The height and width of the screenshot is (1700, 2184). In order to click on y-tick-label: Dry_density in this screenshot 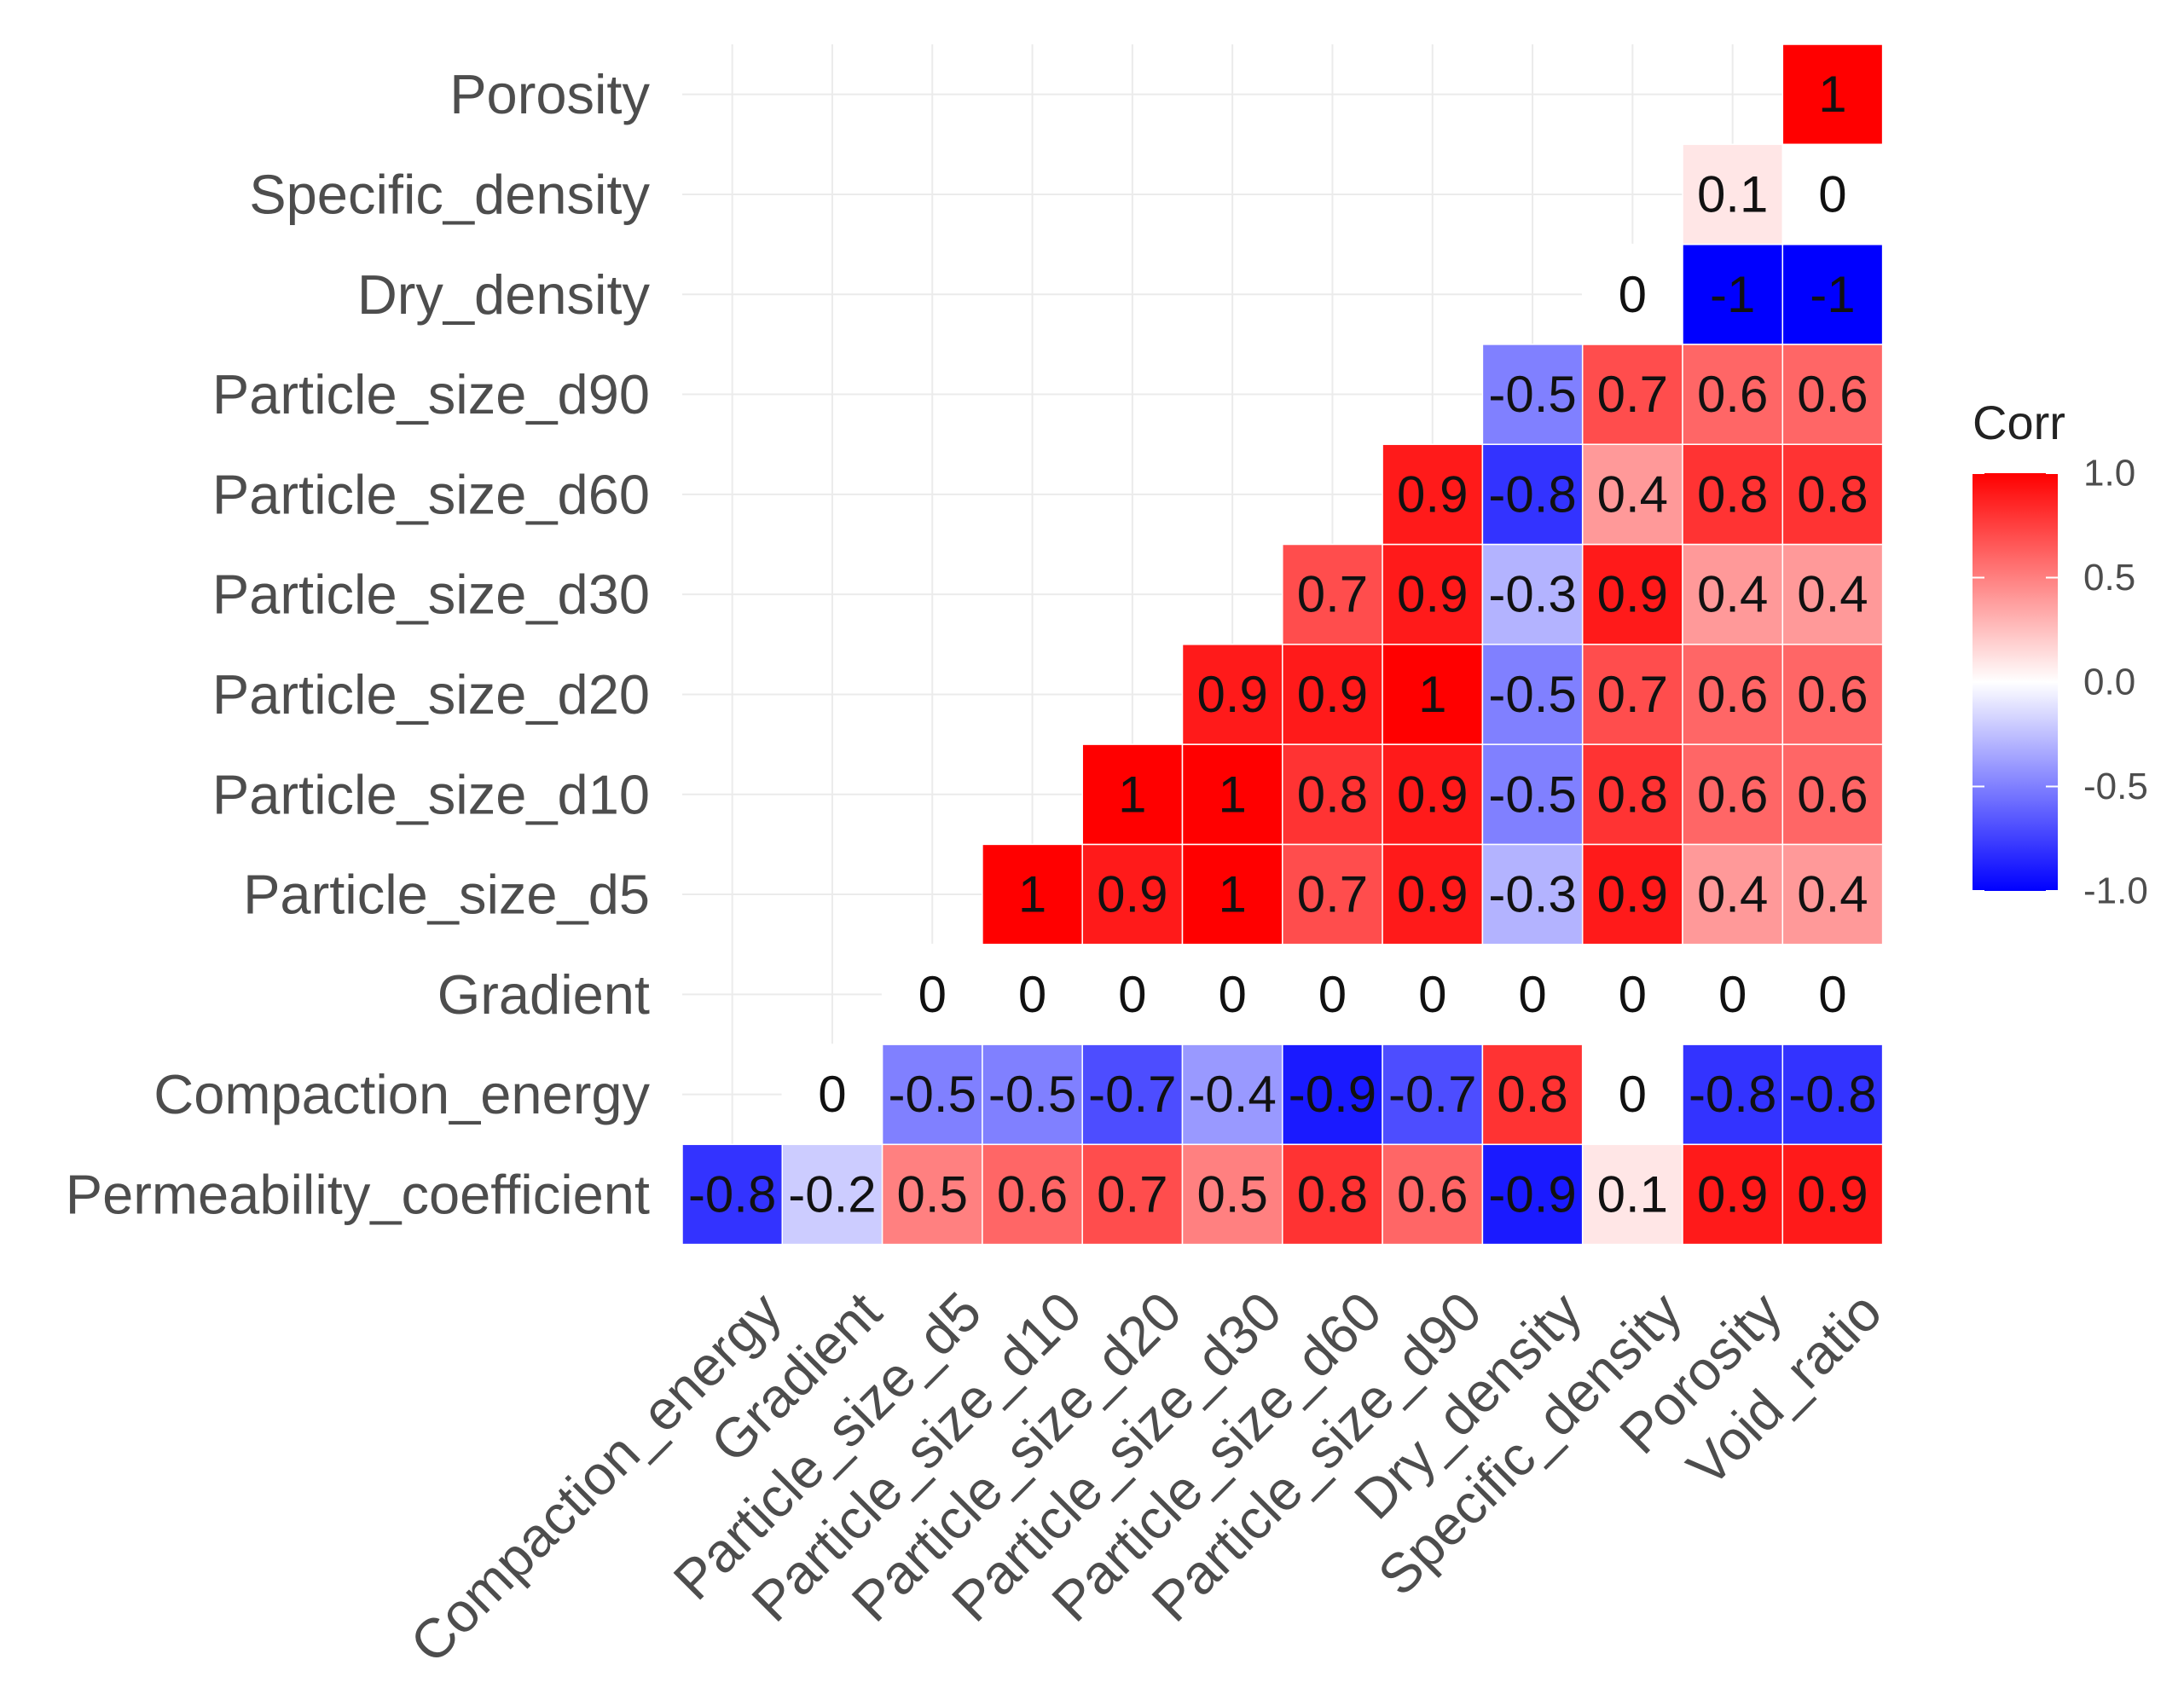, I will do `click(504, 294)`.